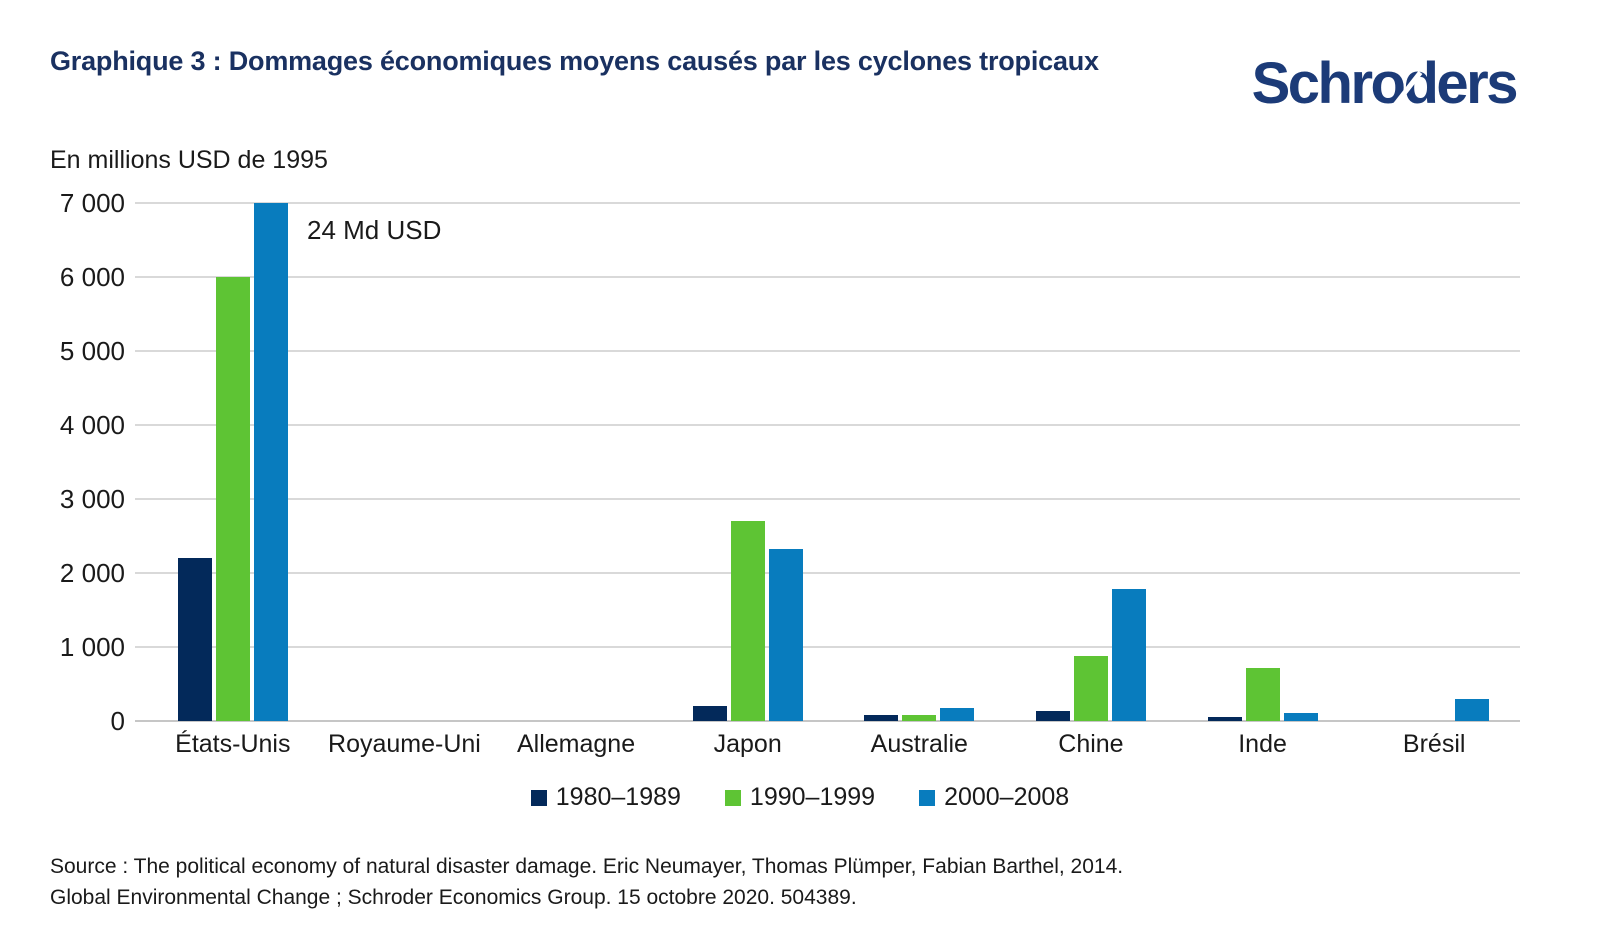 The width and height of the screenshot is (1600, 942). What do you see at coordinates (576, 744) in the screenshot?
I see `category-label: Allemagne` at bounding box center [576, 744].